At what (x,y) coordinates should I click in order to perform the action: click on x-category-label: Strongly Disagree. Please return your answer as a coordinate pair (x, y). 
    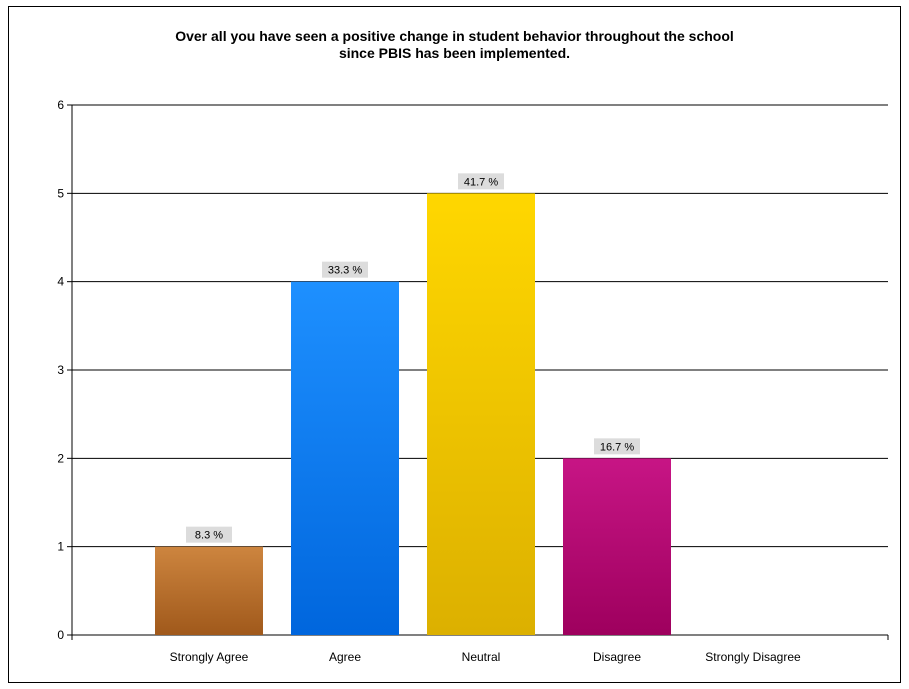
    Looking at the image, I should click on (753, 657).